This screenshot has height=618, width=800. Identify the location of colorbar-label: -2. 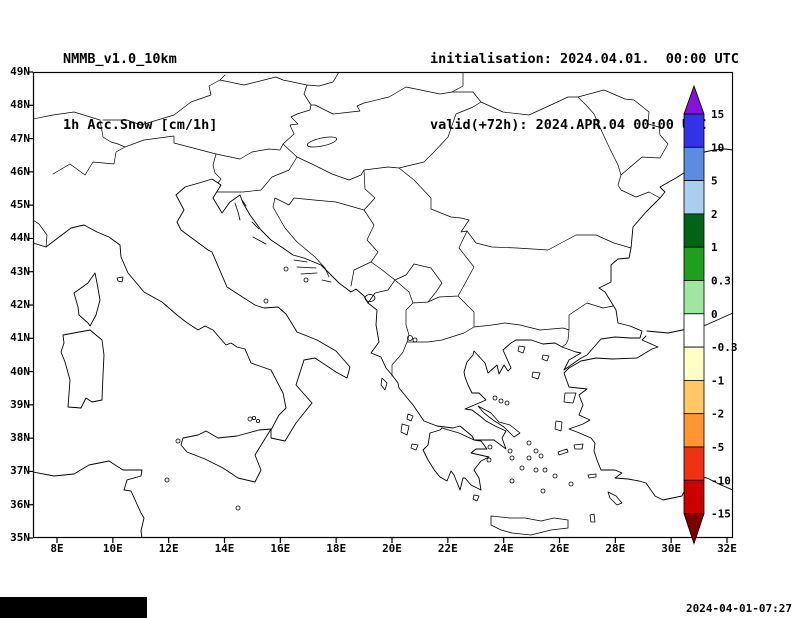
(717, 414).